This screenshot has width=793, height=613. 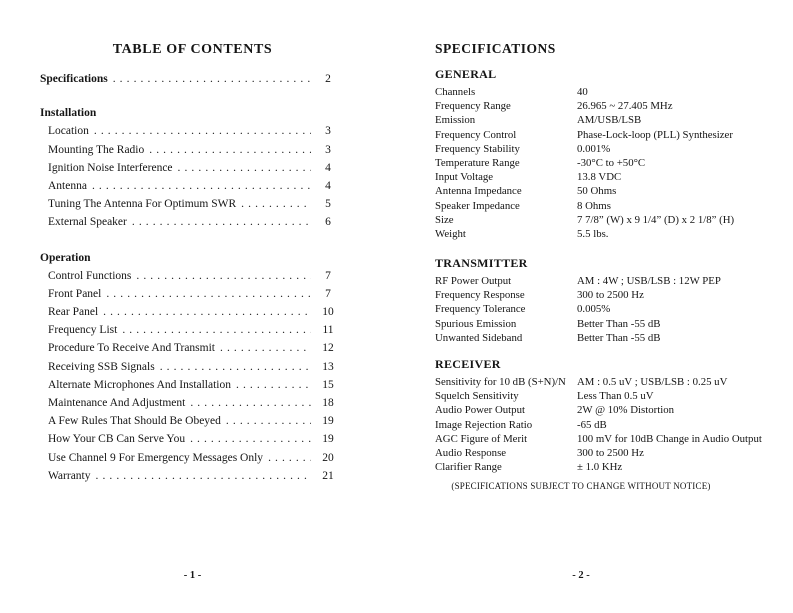 I want to click on toc-entry-page-number: 20, so click(x=328, y=457).